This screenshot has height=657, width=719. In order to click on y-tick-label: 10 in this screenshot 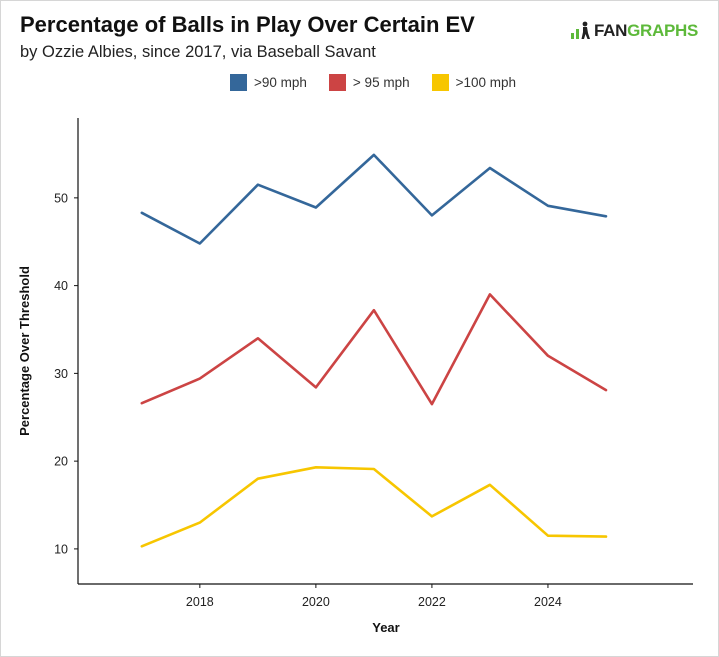, I will do `click(61, 549)`.